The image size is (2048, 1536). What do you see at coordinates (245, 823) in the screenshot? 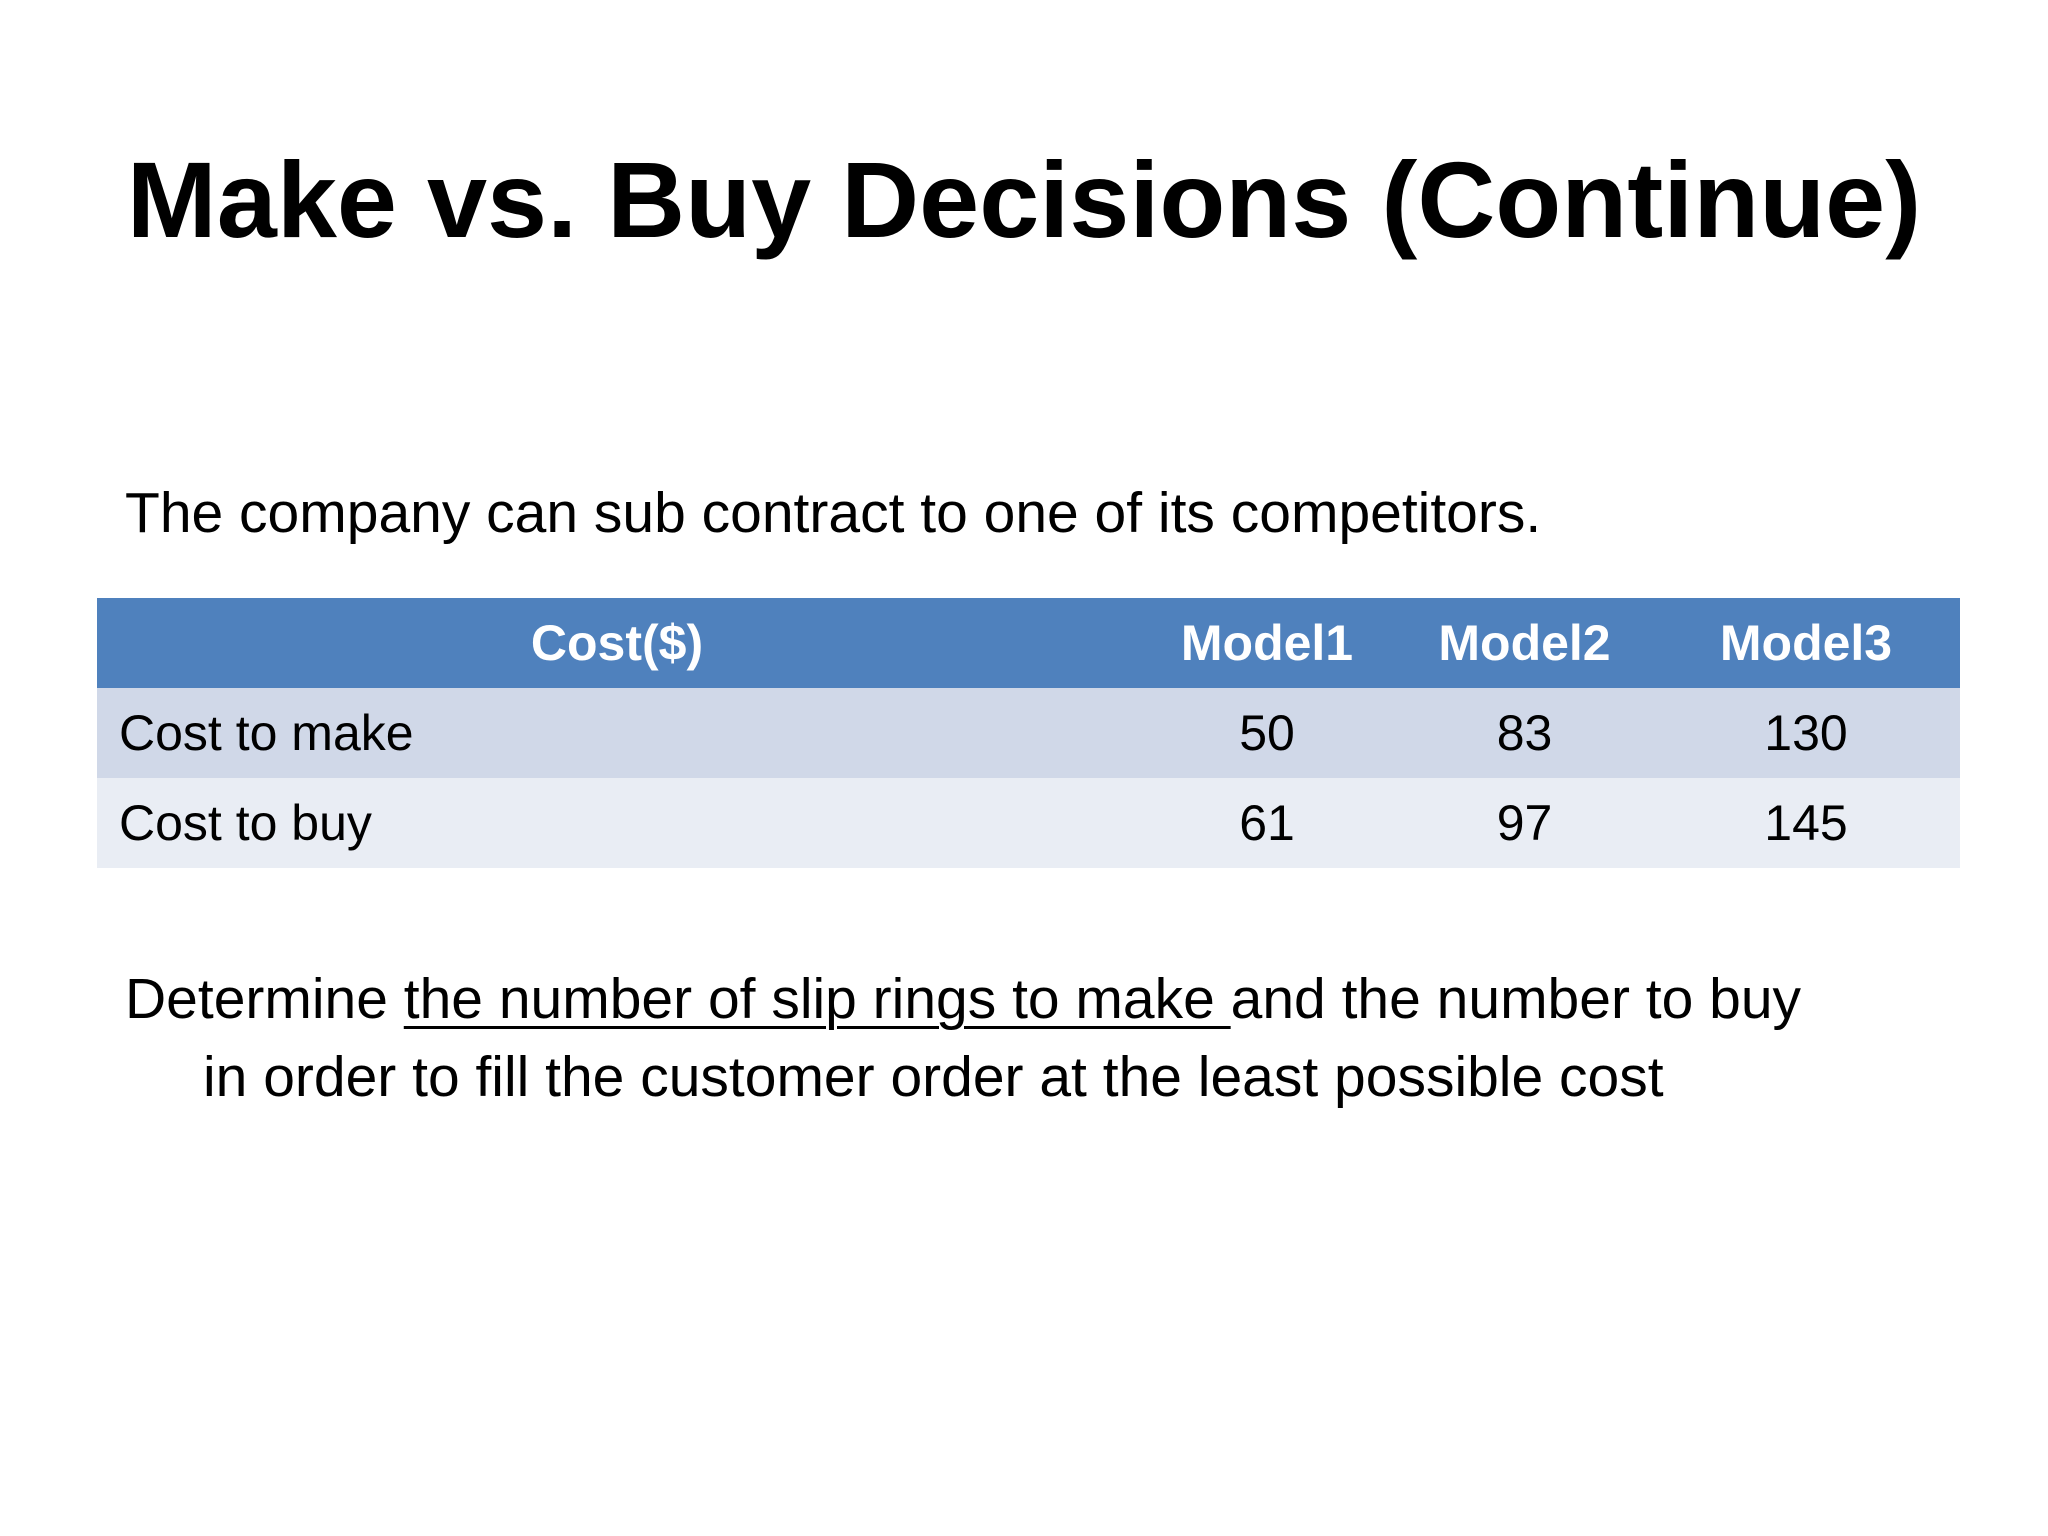
I see `row-label-cost-to-buy: Cost to buy` at bounding box center [245, 823].